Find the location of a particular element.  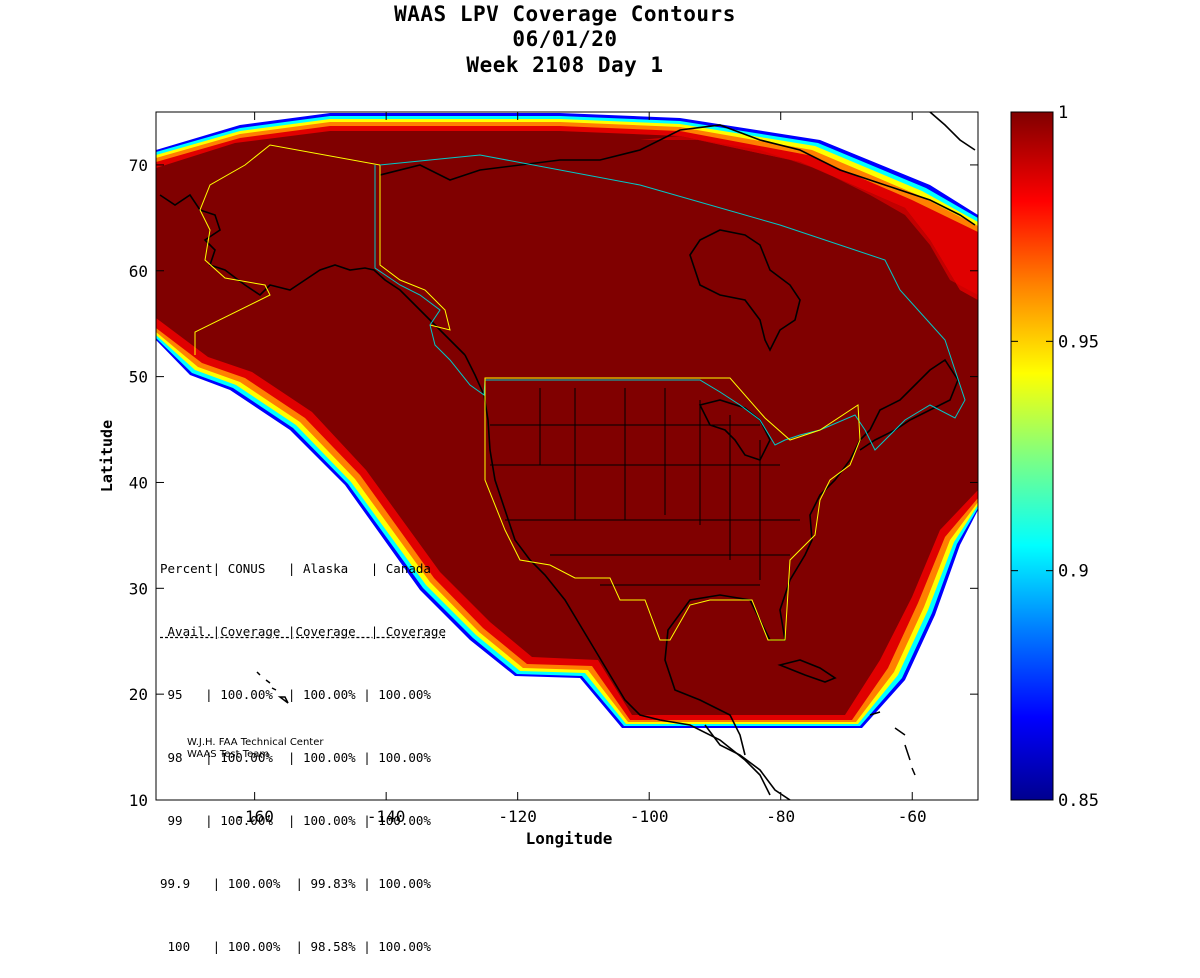

y-tick-label: 10 is located at coordinates (138, 800).